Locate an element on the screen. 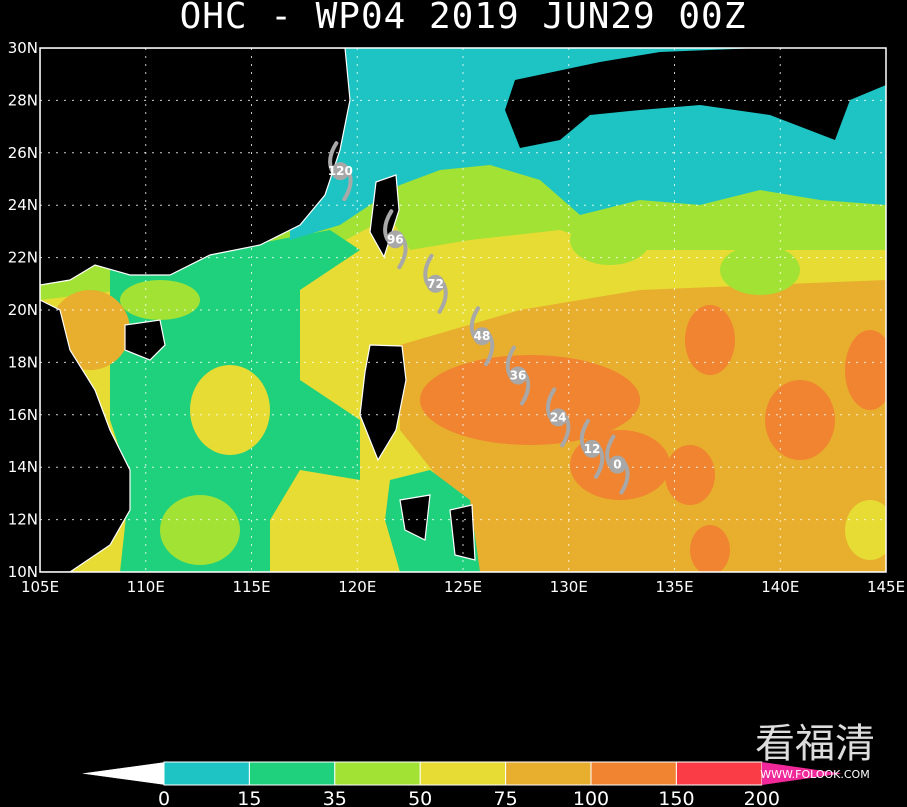 The width and height of the screenshot is (907, 807). colorbar-label: 50 is located at coordinates (420, 797).